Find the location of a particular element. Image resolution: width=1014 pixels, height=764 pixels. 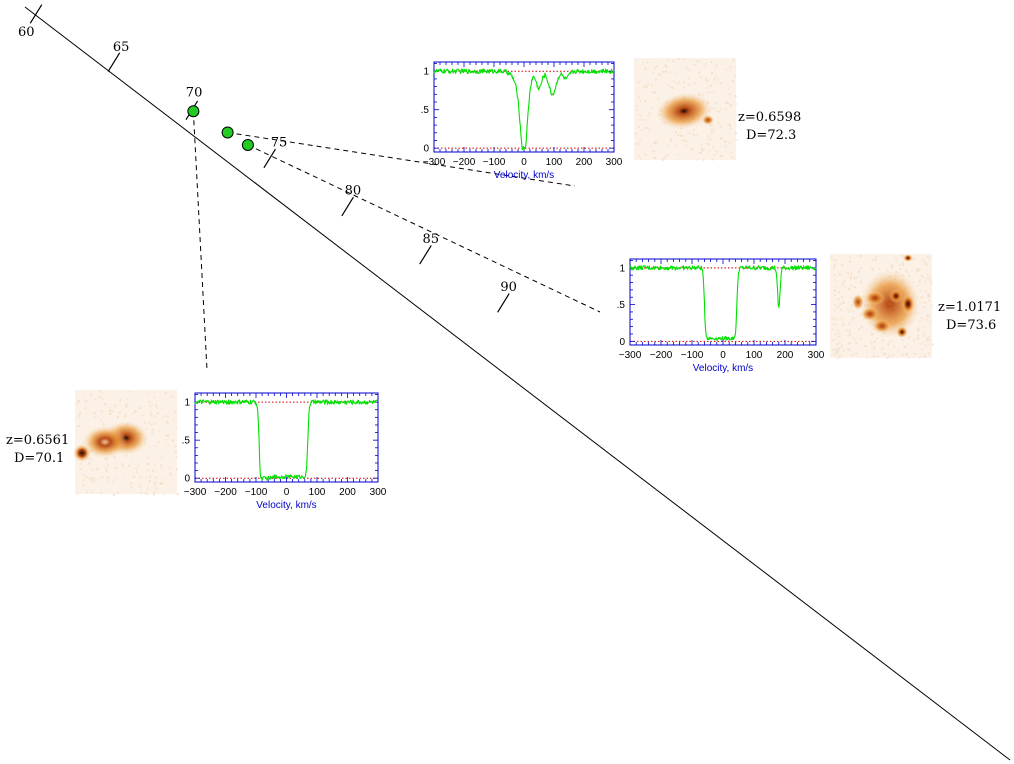

galaxy-blob is located at coordinates (882, 326).